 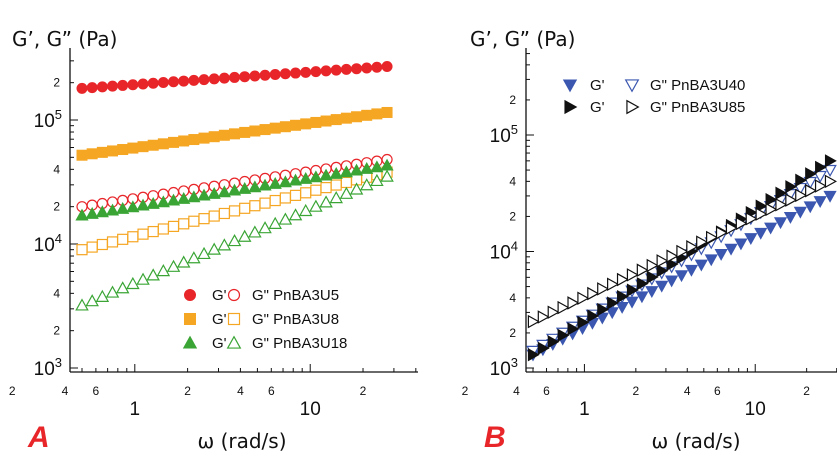 I want to click on panel-b-ylabel: G’, G” (Pa), so click(x=522, y=39).